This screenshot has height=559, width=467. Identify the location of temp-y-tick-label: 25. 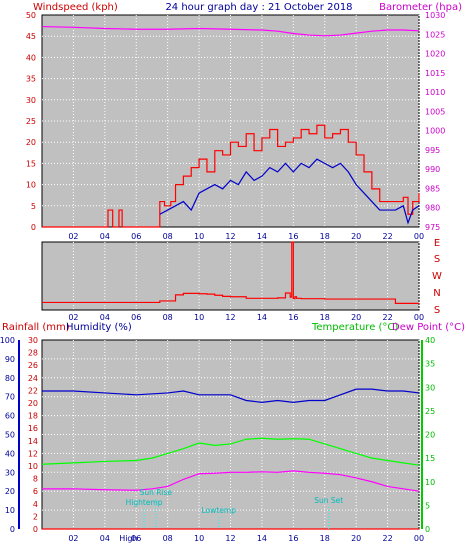
(430, 411).